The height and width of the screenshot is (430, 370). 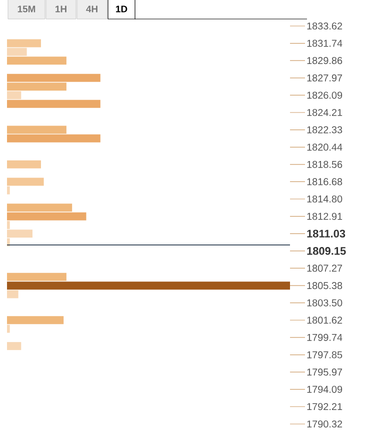 I want to click on text: 15M, so click(x=27, y=9).